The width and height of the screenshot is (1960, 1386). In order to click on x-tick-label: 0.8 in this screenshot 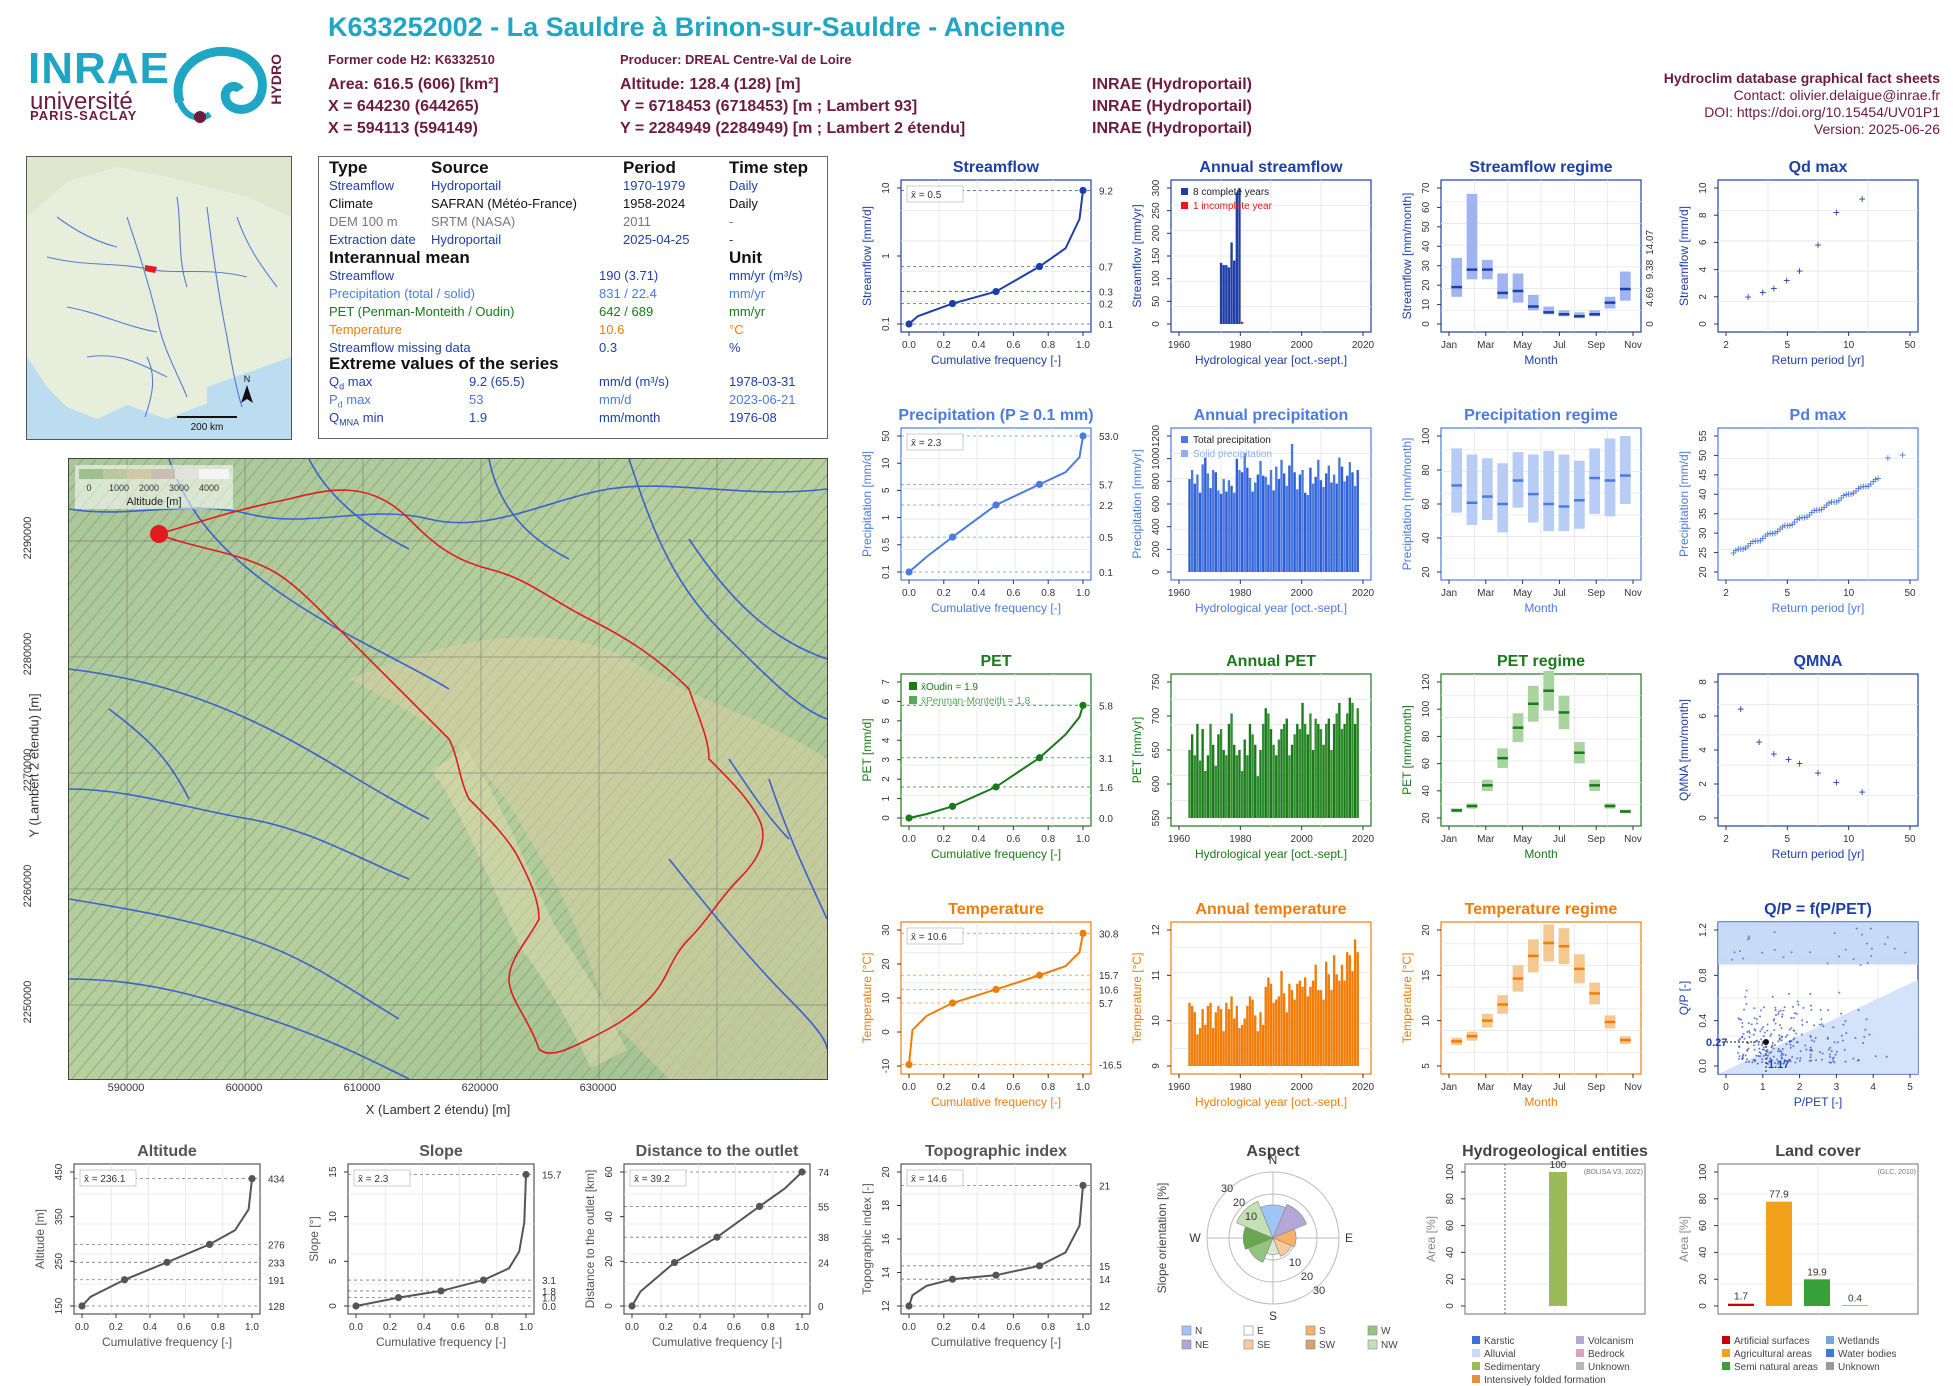, I will do `click(1048, 345)`.